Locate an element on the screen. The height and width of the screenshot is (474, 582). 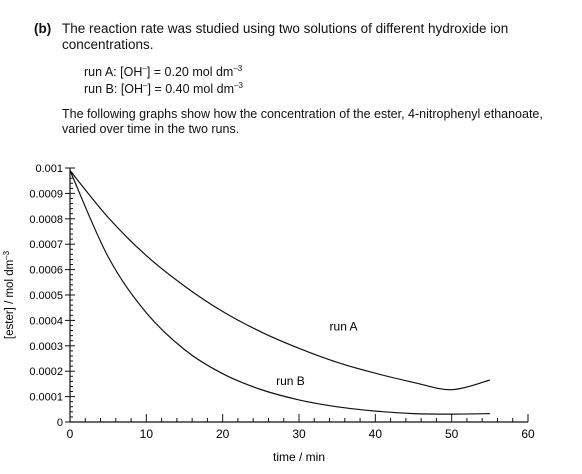
series-label-run-b: run B is located at coordinates (290, 381).